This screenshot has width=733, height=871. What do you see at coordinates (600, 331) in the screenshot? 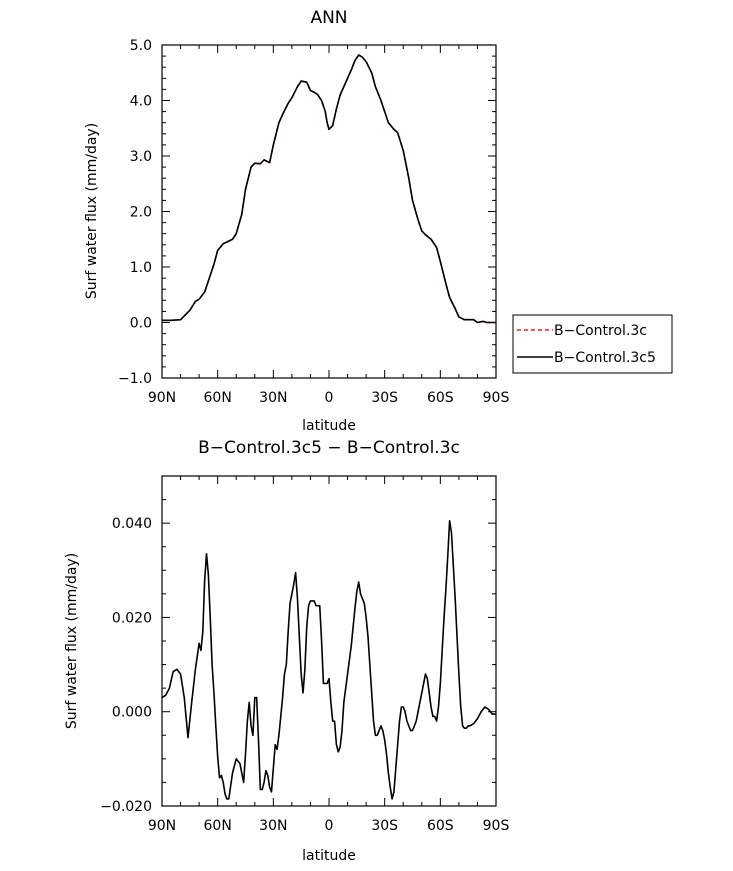
I see `legend-label-series-1: B−Control.3c` at bounding box center [600, 331].